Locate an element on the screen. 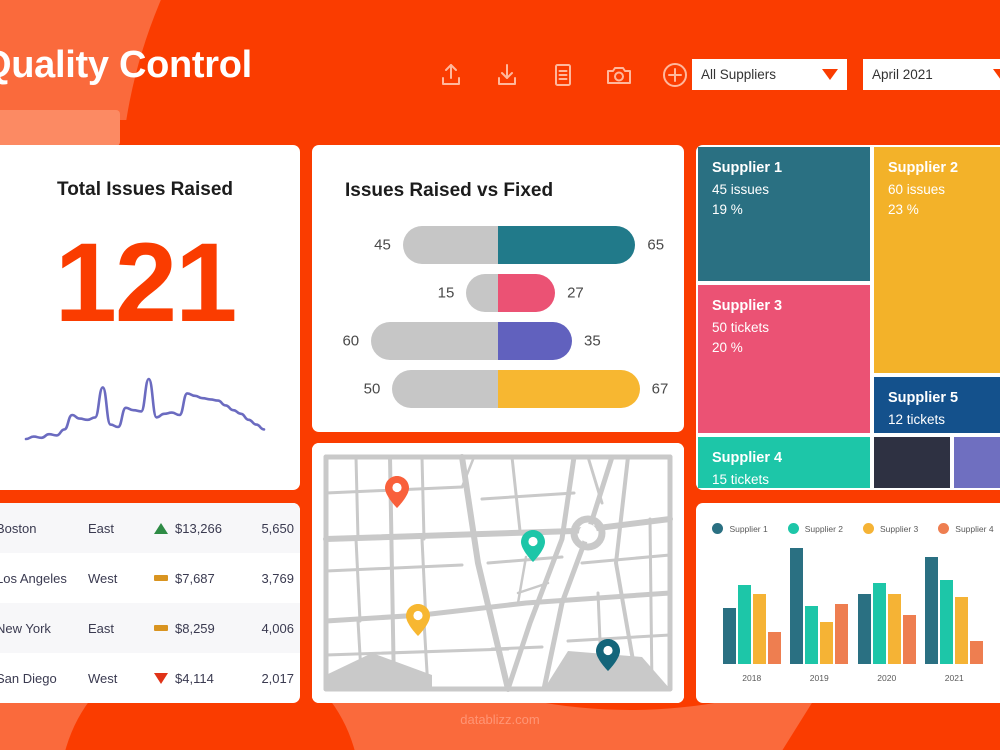  pin-yellow is located at coordinates (418, 622).